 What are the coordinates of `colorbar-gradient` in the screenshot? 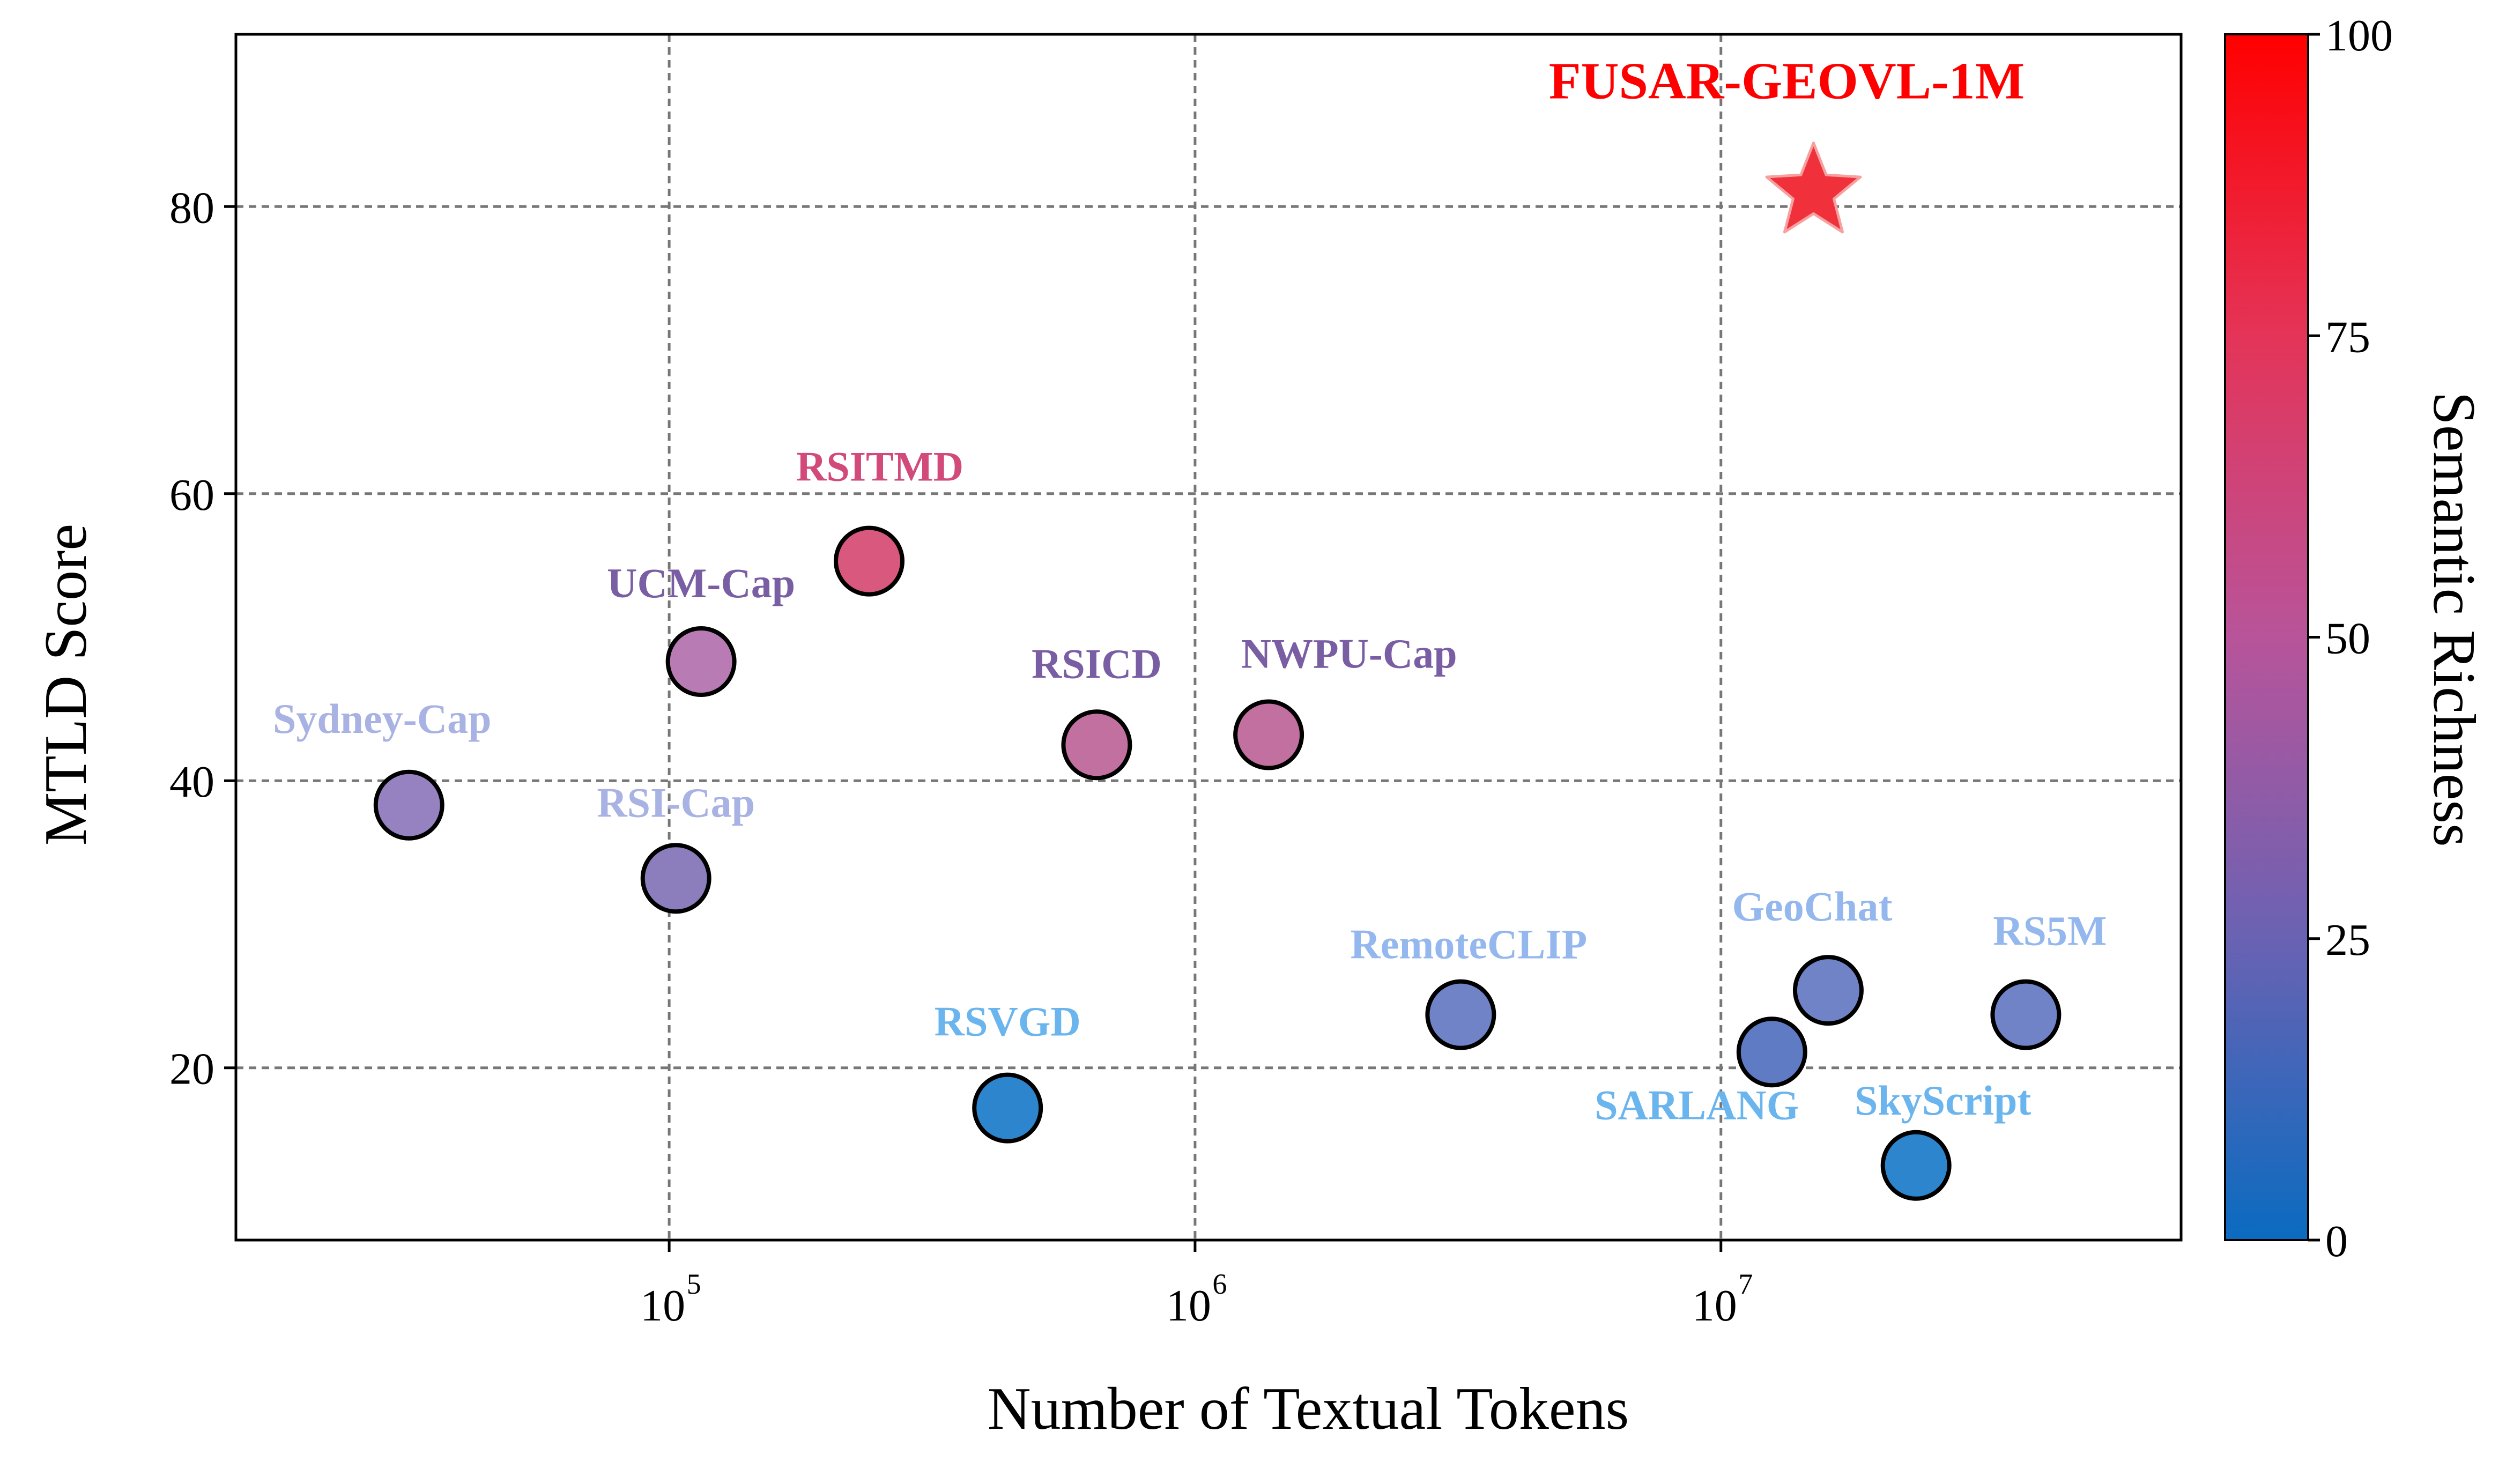 It's located at (2266, 637).